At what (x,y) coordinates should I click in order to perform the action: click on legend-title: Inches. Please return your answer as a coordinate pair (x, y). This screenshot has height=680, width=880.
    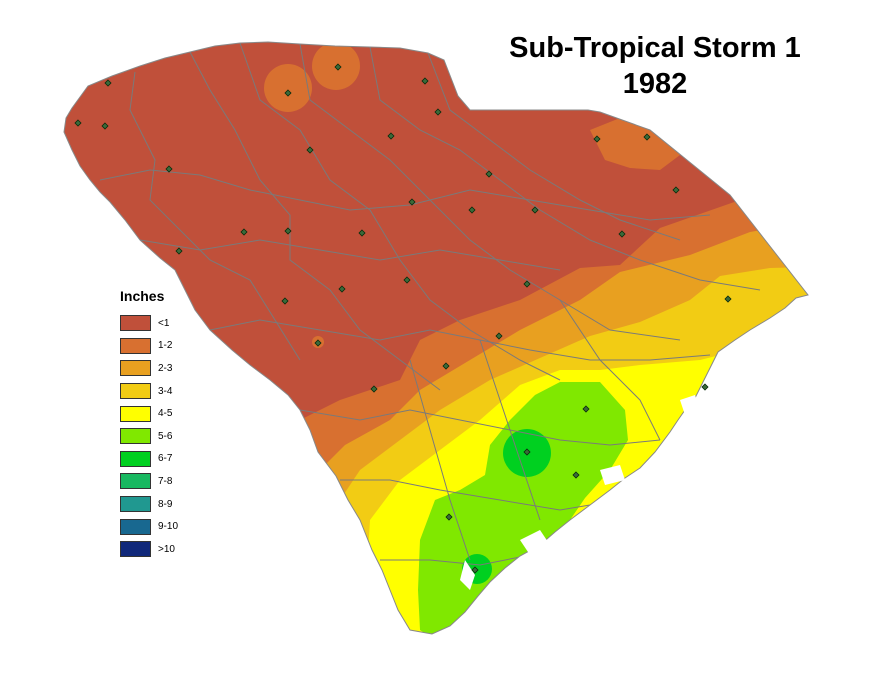
    Looking at the image, I should click on (142, 296).